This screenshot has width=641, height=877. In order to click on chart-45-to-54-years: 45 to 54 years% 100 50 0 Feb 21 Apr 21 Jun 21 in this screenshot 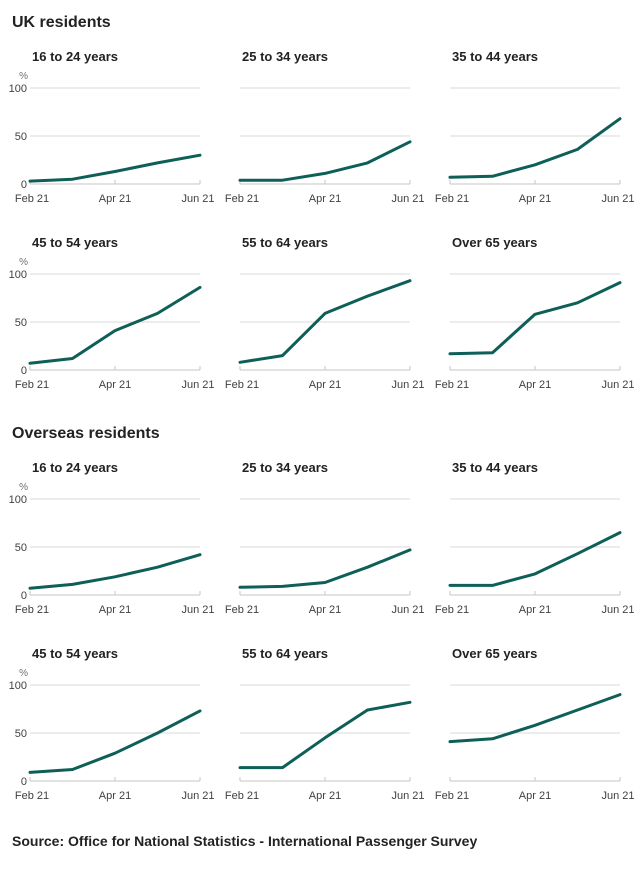, I will do `click(112, 716)`.